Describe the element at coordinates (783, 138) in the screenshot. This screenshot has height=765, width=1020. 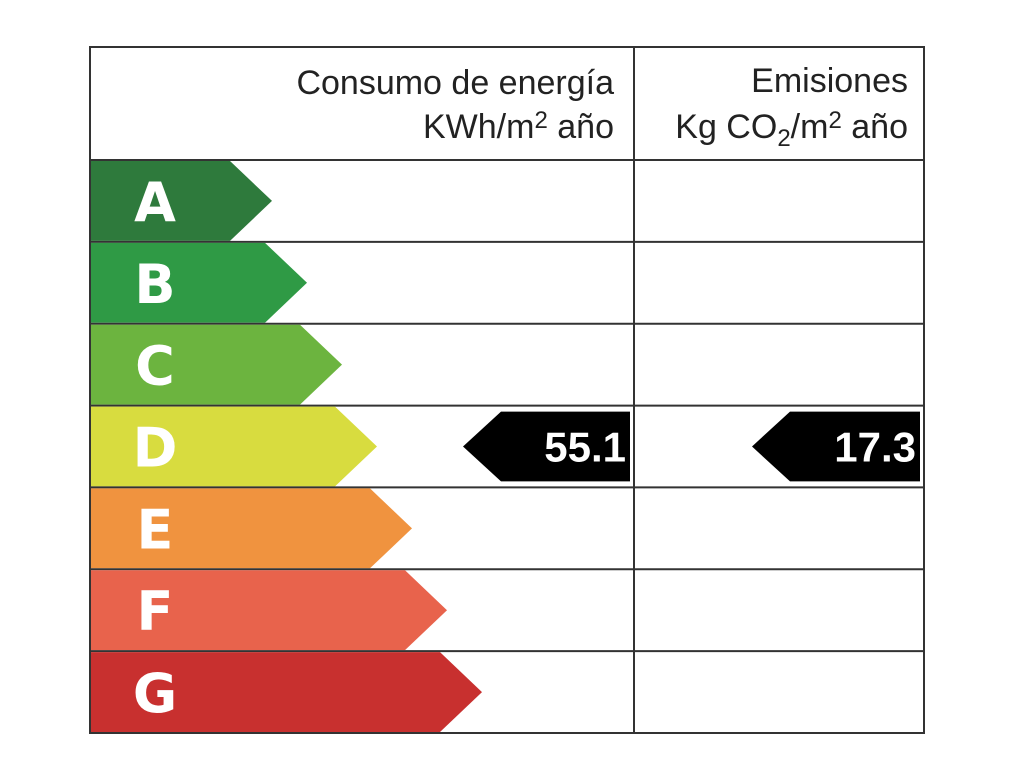
I see `unit-sub: 2` at that location.